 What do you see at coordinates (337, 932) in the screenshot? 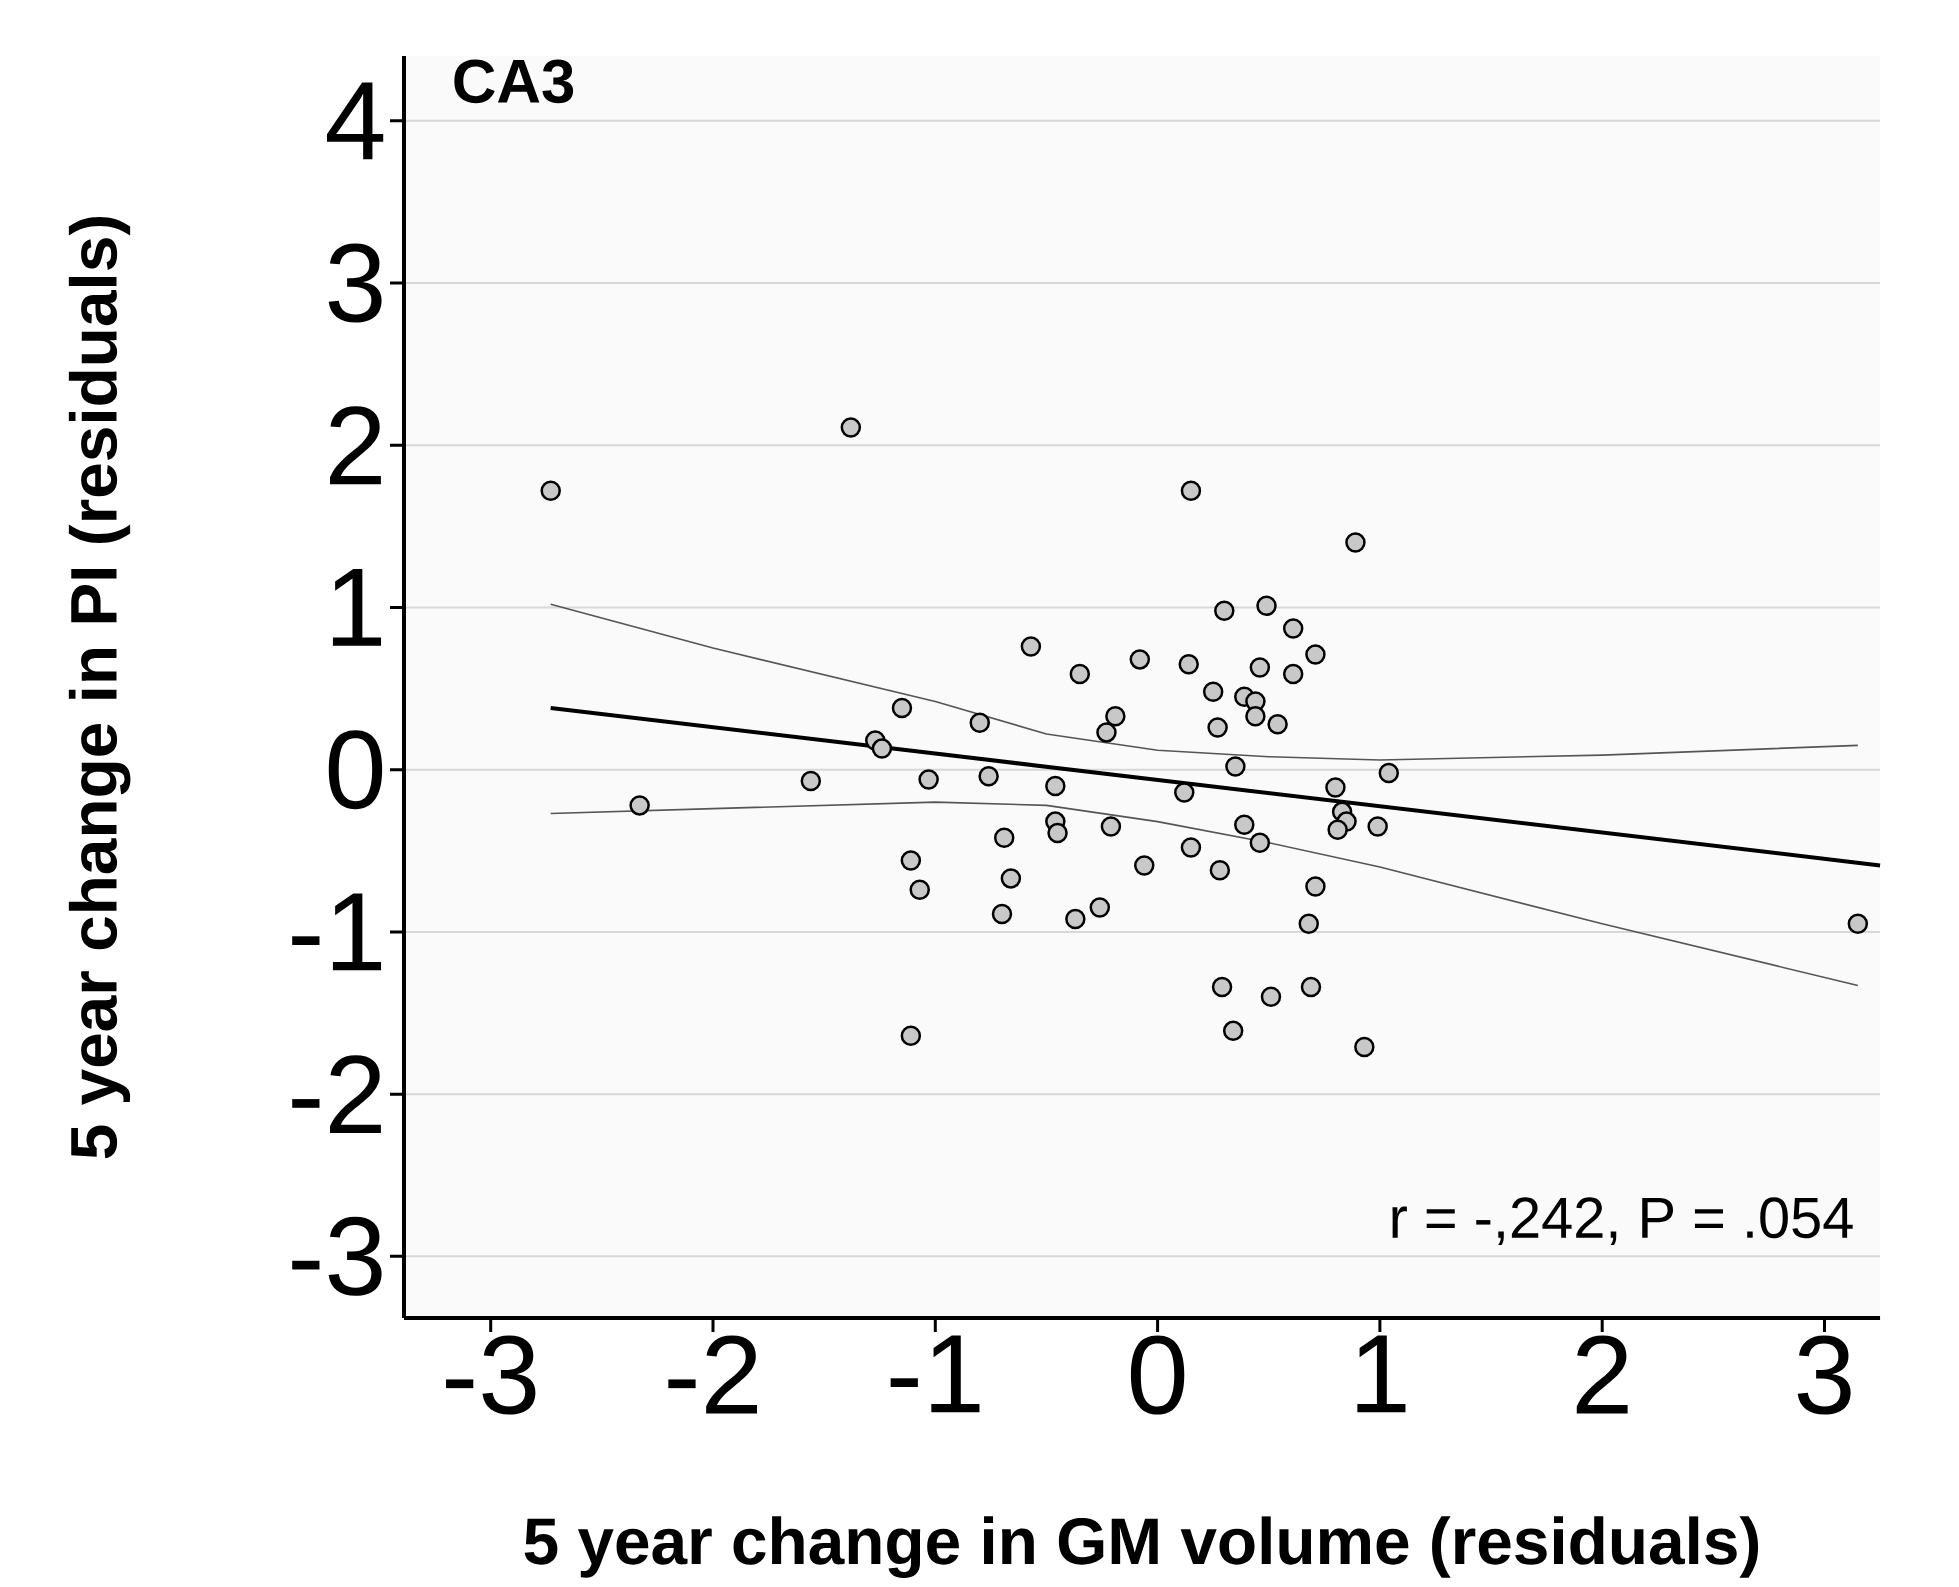
I see `y-tick-label: -1` at bounding box center [337, 932].